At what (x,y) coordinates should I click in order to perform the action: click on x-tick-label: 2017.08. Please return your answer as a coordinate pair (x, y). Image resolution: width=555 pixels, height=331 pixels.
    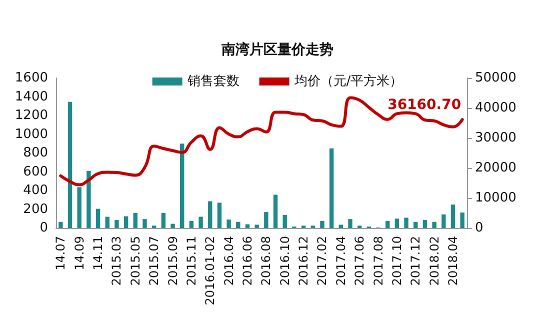
    Looking at the image, I should click on (378, 261).